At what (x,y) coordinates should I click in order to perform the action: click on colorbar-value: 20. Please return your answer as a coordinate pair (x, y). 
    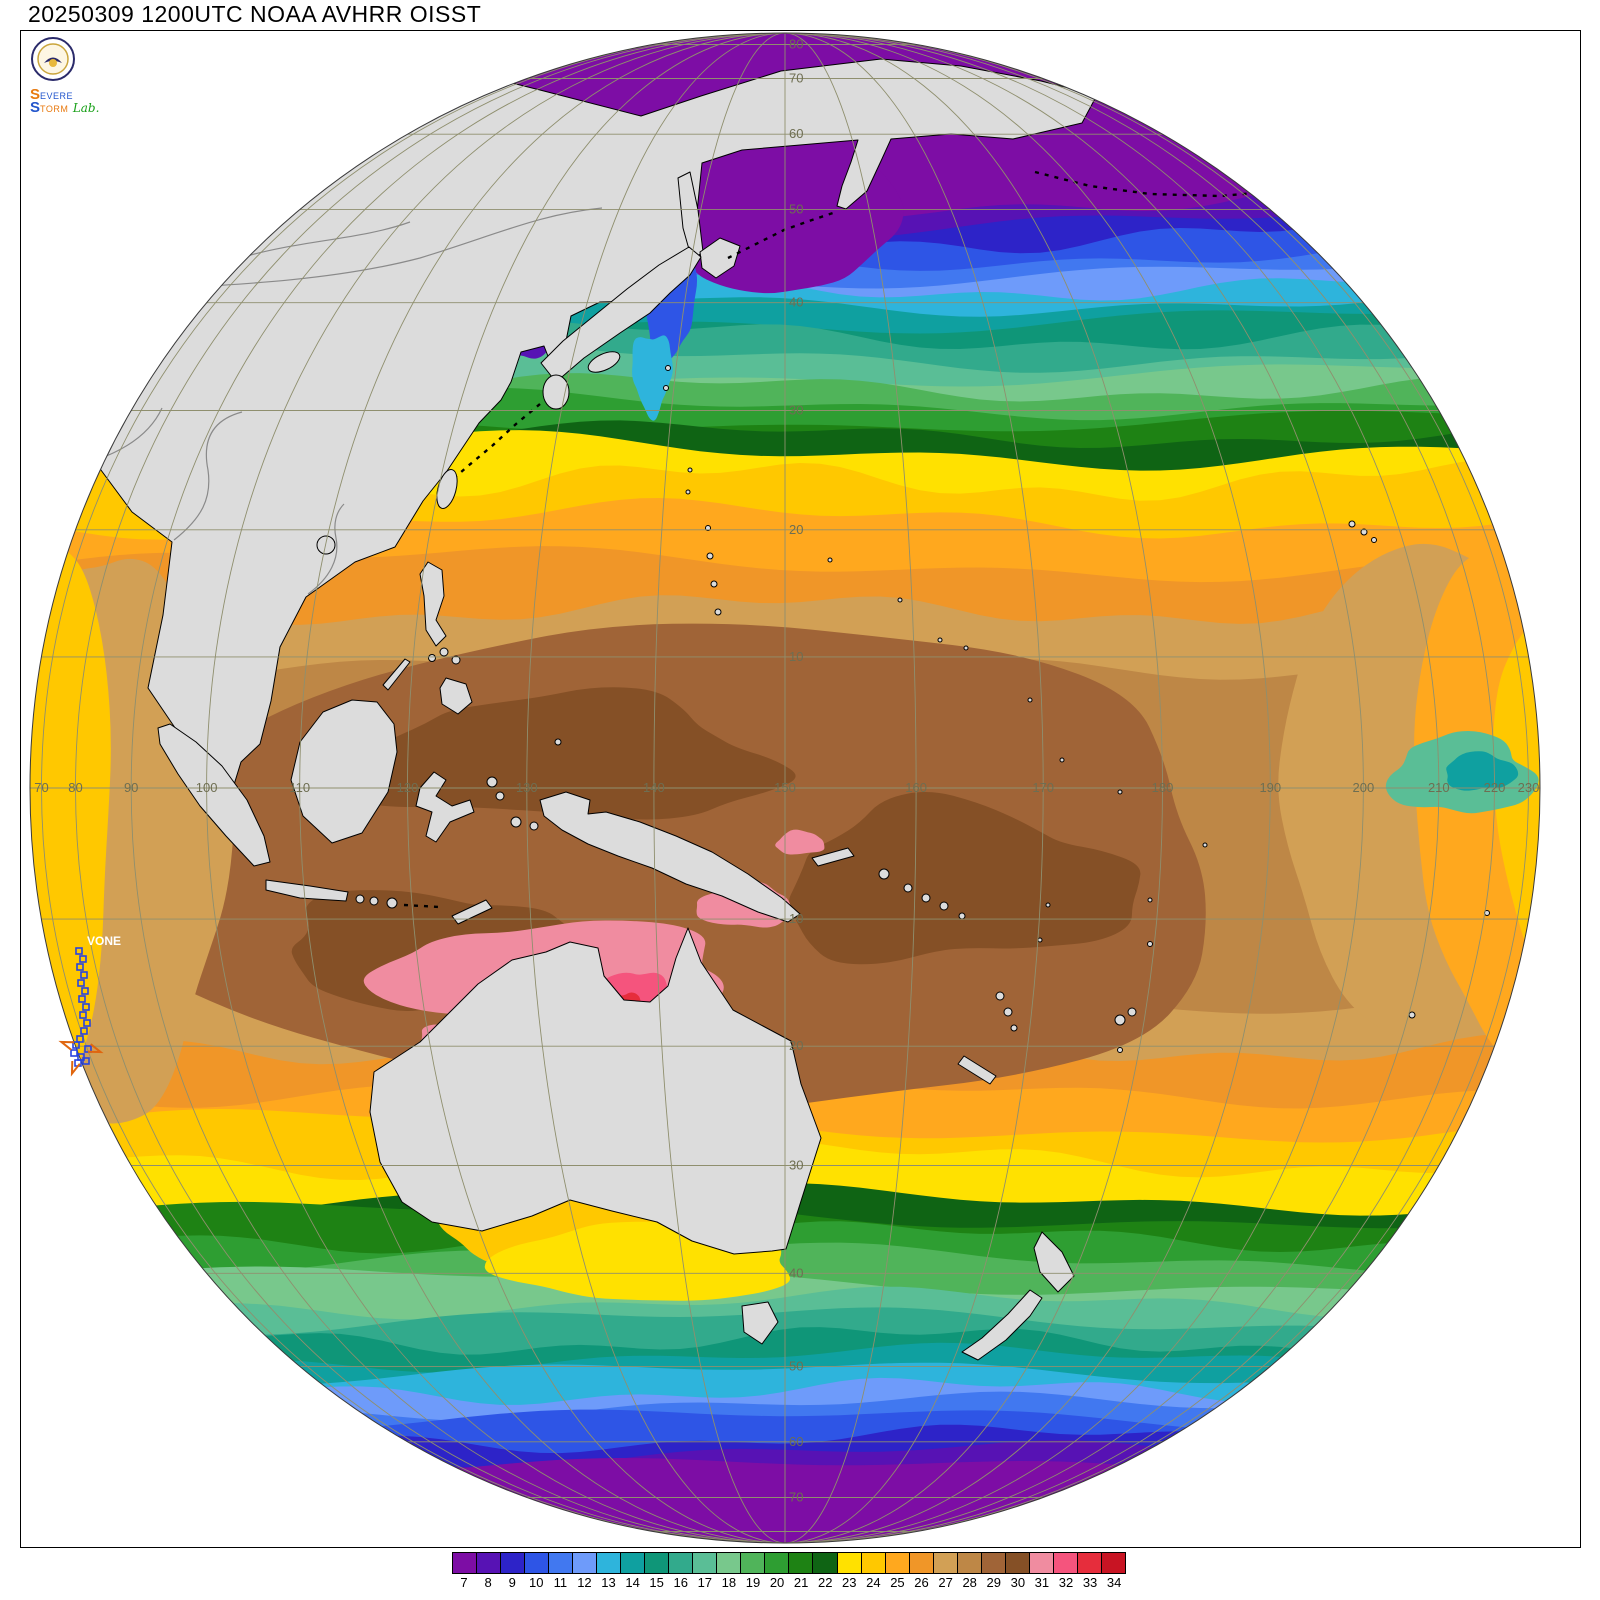
    Looking at the image, I should click on (777, 1582).